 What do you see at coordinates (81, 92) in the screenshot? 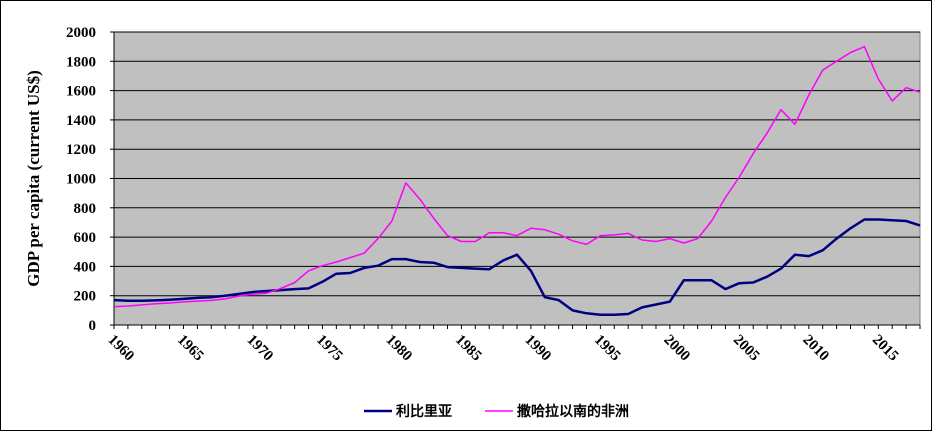
I see `y-tick-label: 1600` at bounding box center [81, 92].